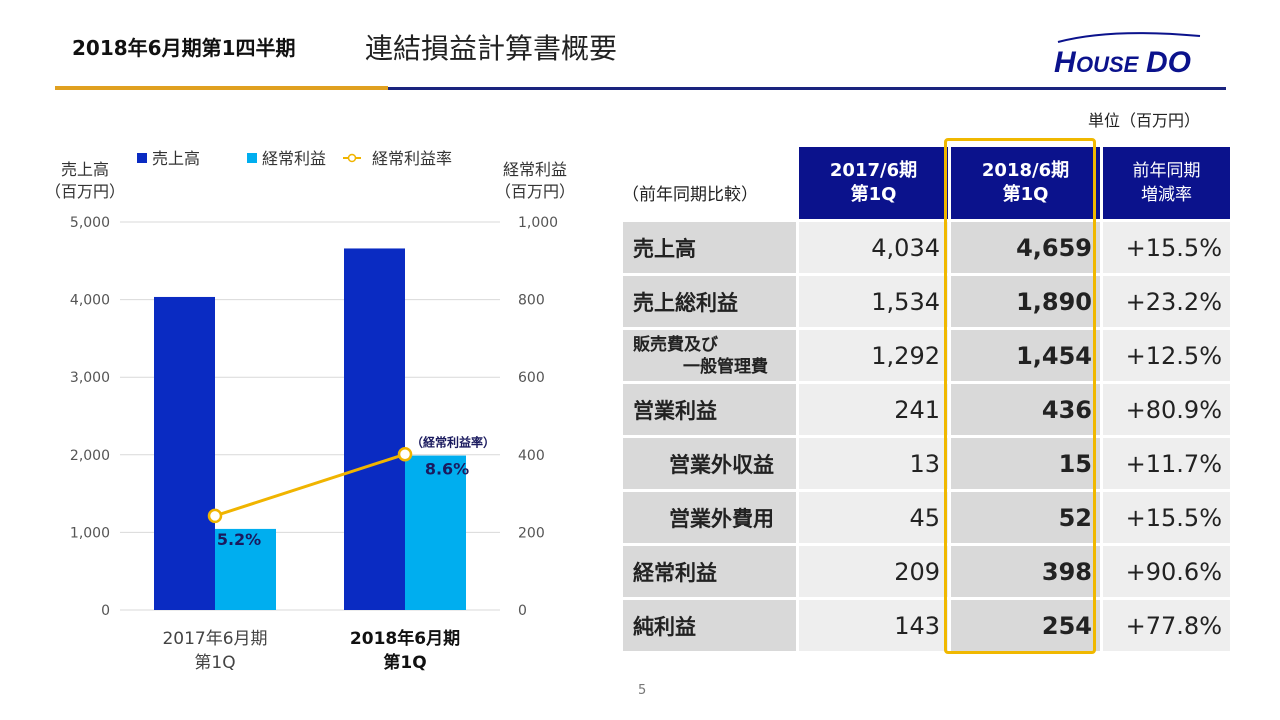 The width and height of the screenshot is (1280, 720). I want to click on prev-value: 4,034, so click(873, 247).